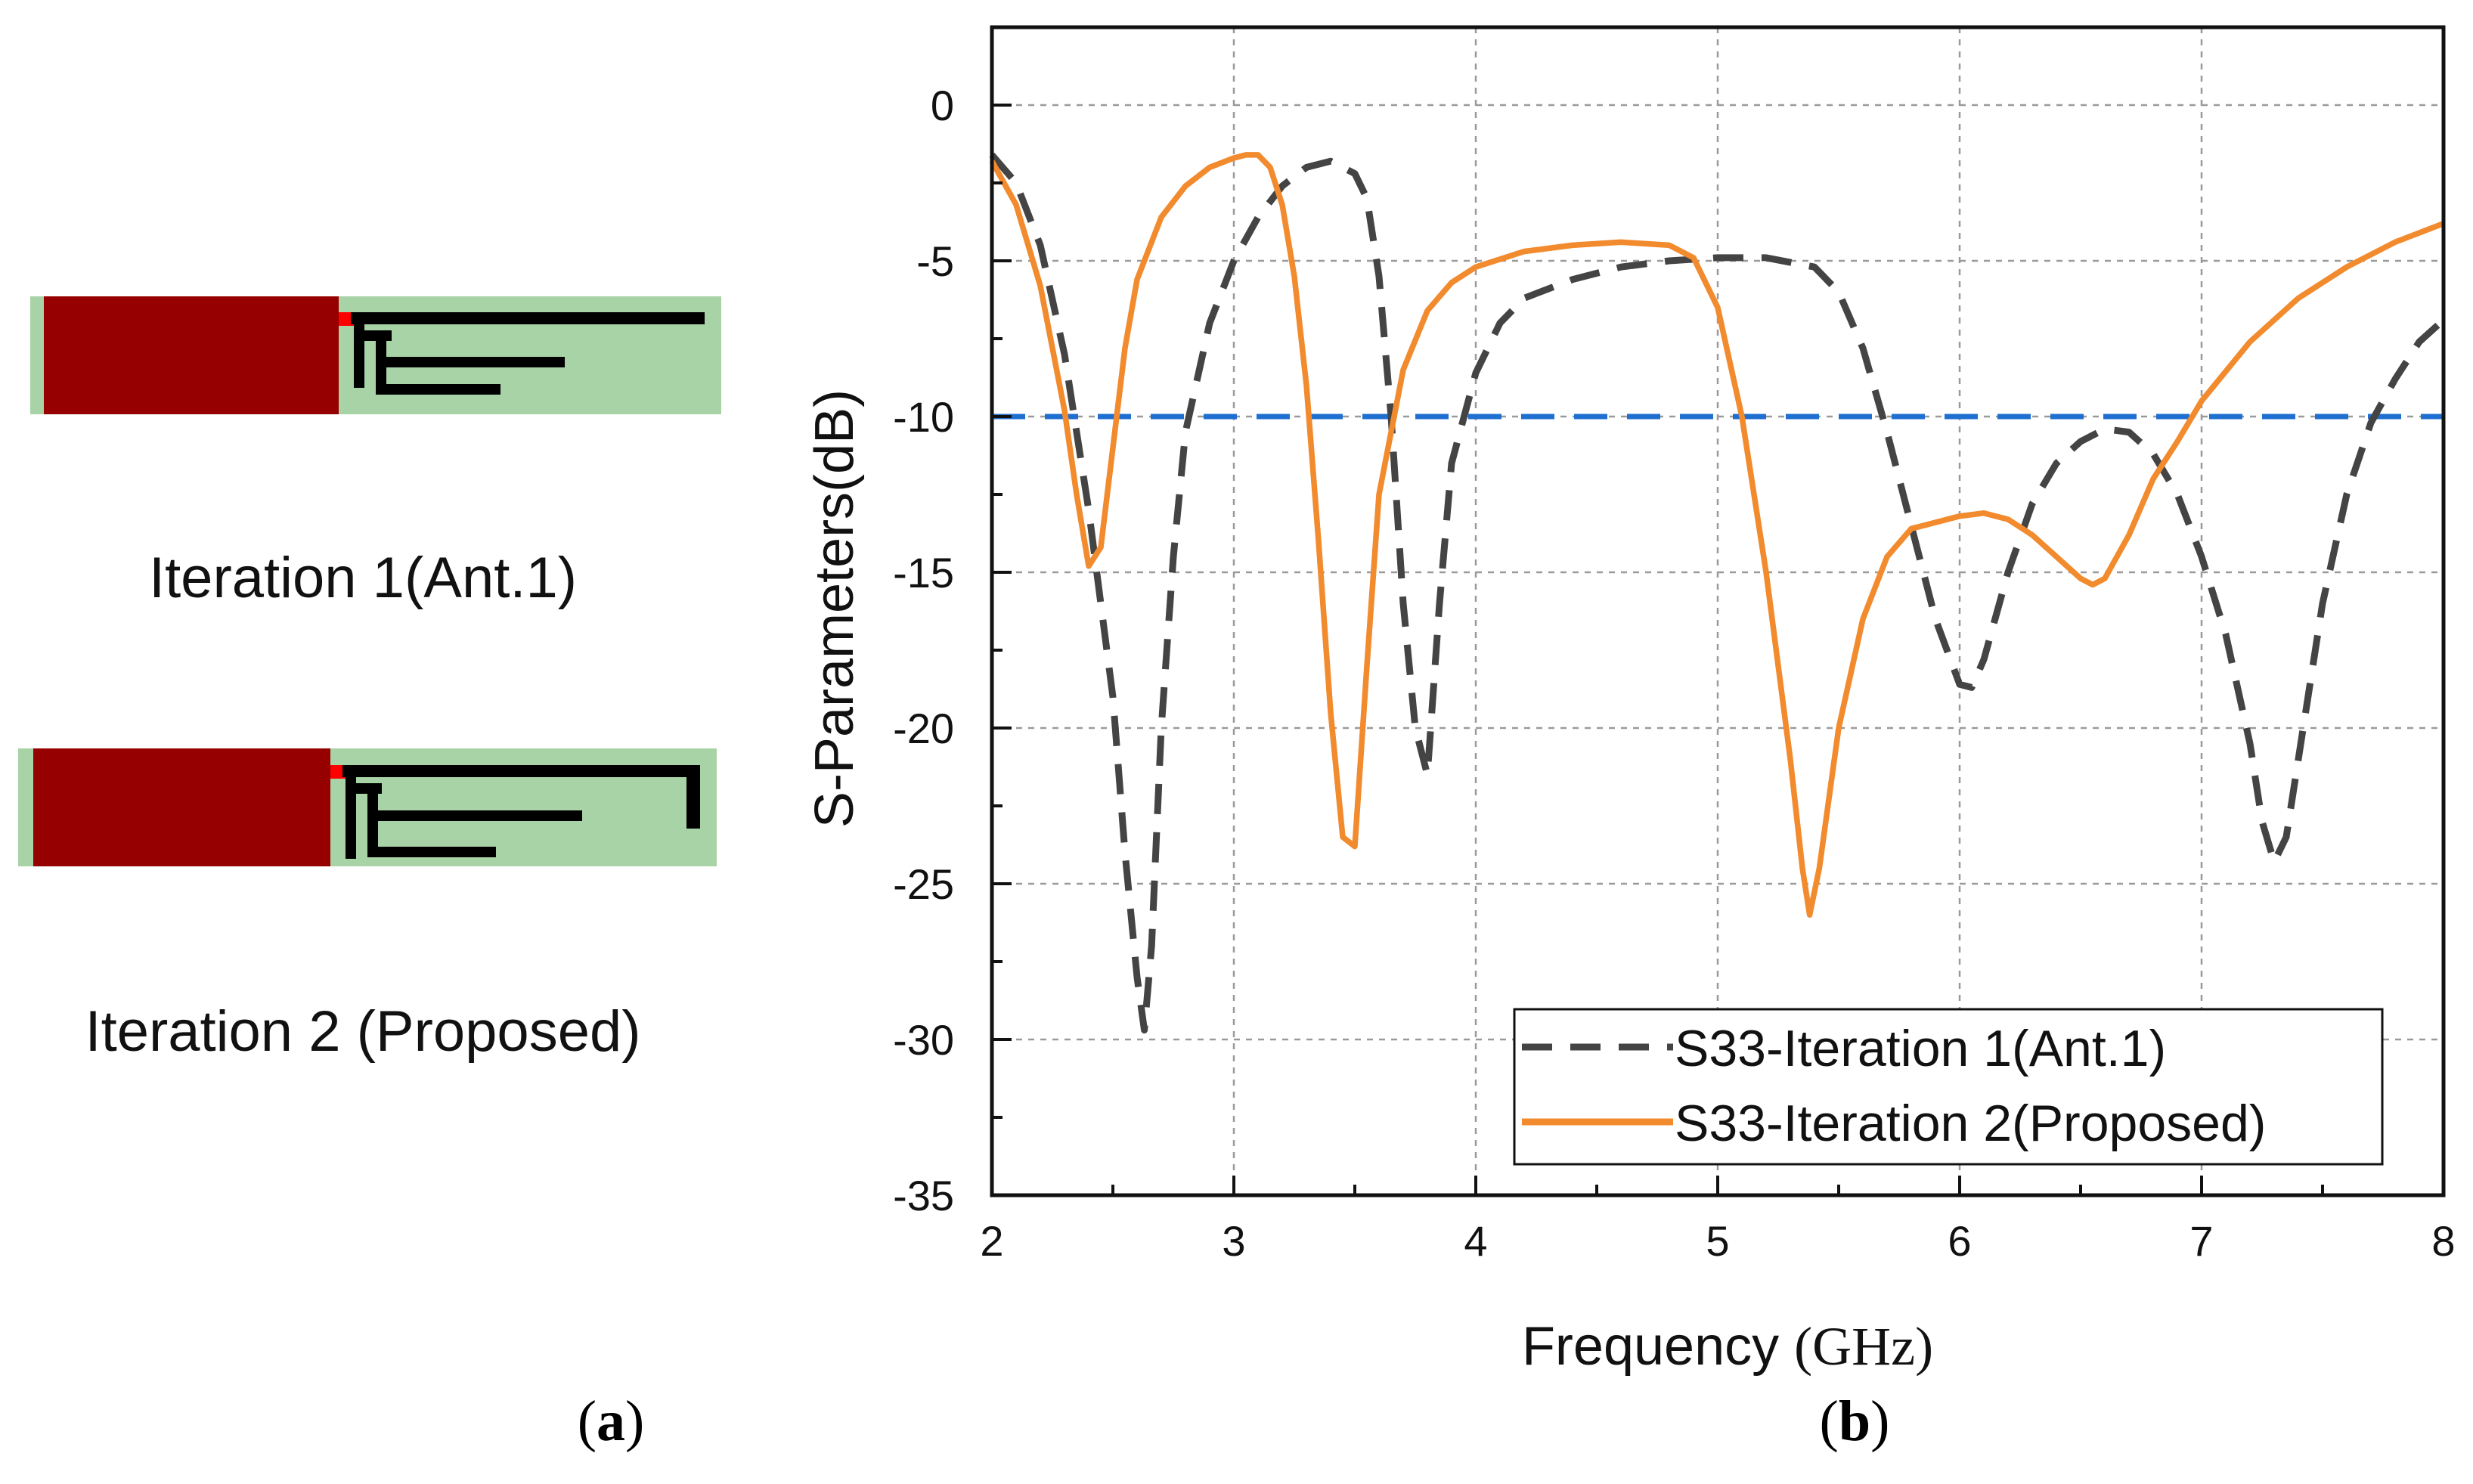 The image size is (2473, 1484). I want to click on y-tick-label: -5, so click(935, 261).